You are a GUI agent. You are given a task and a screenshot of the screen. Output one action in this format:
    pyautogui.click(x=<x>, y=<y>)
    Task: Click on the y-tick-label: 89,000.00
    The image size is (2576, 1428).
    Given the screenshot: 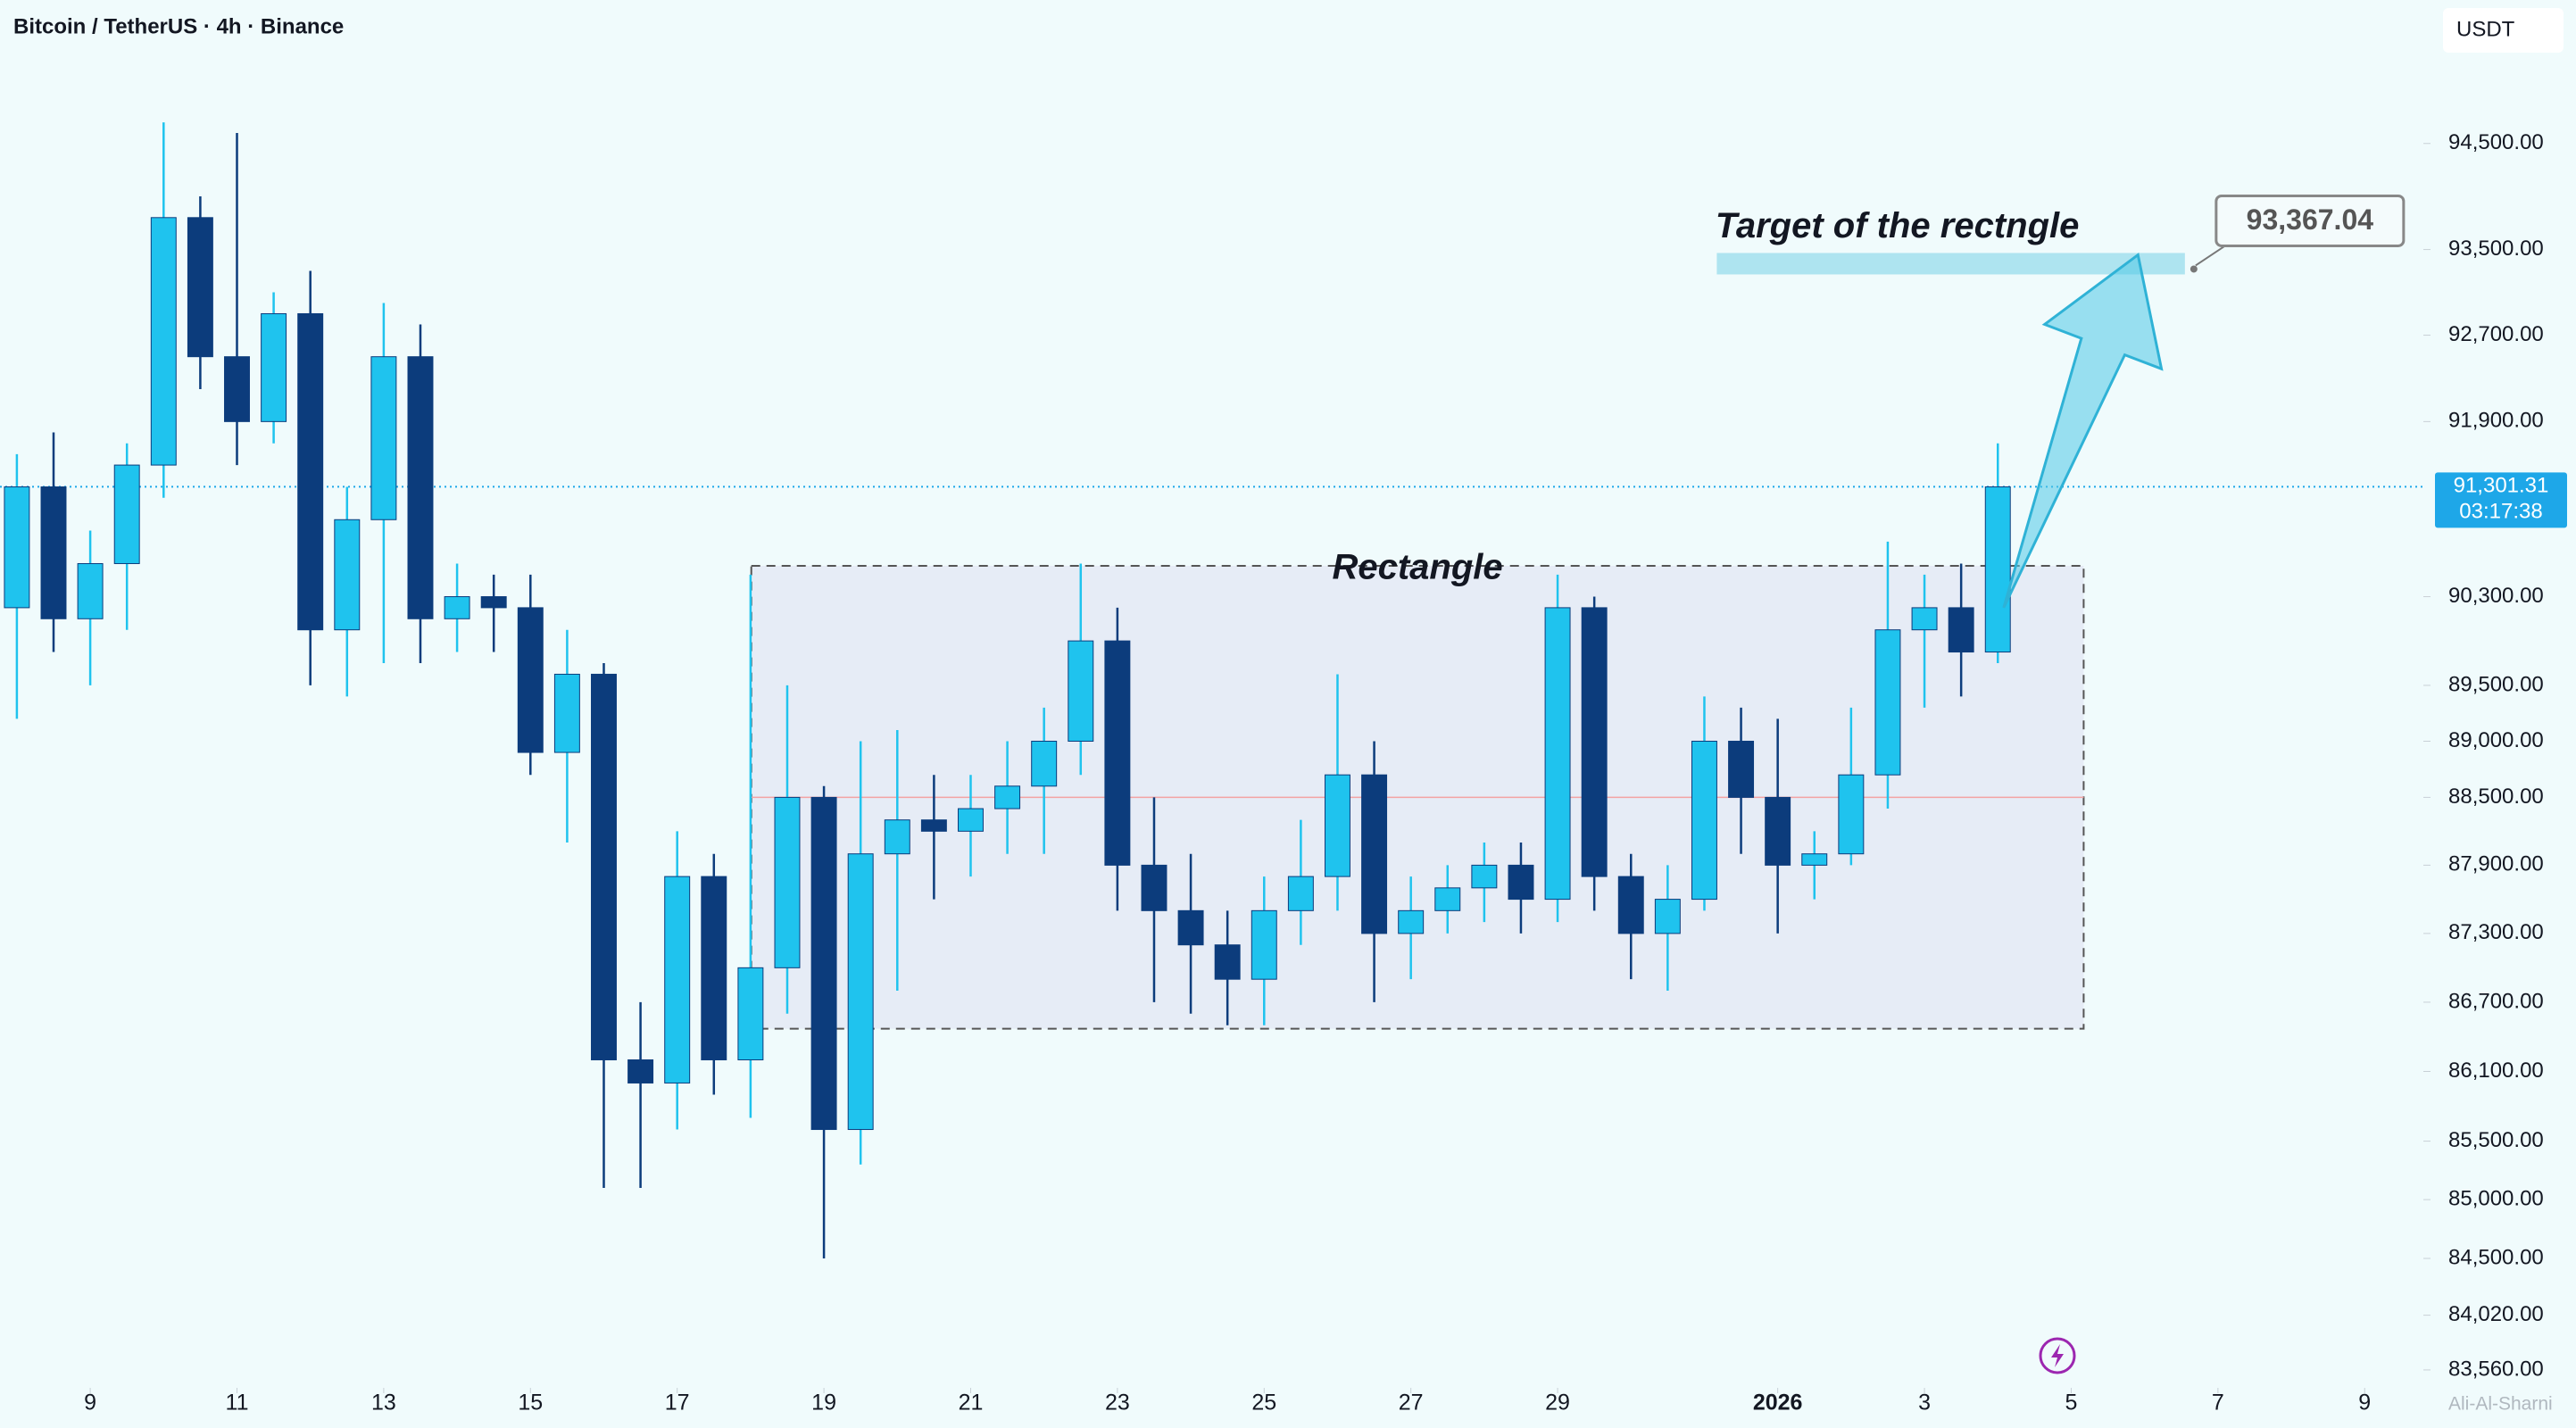 What is the action you would take?
    pyautogui.click(x=2496, y=740)
    